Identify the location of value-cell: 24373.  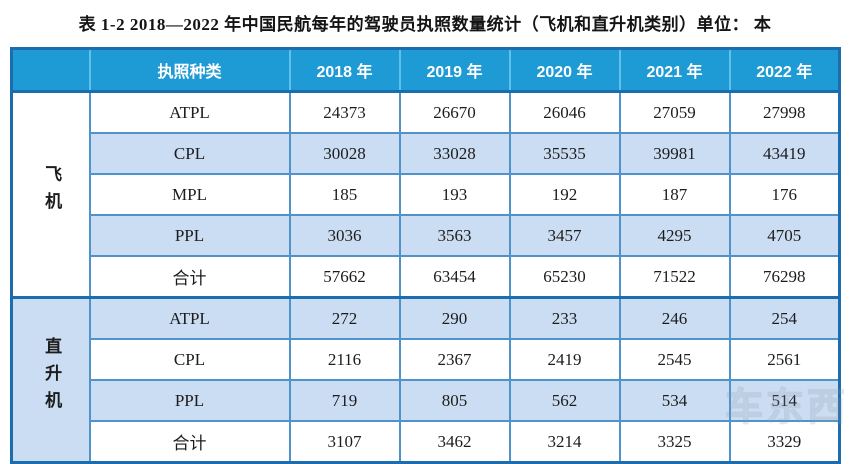
(344, 112).